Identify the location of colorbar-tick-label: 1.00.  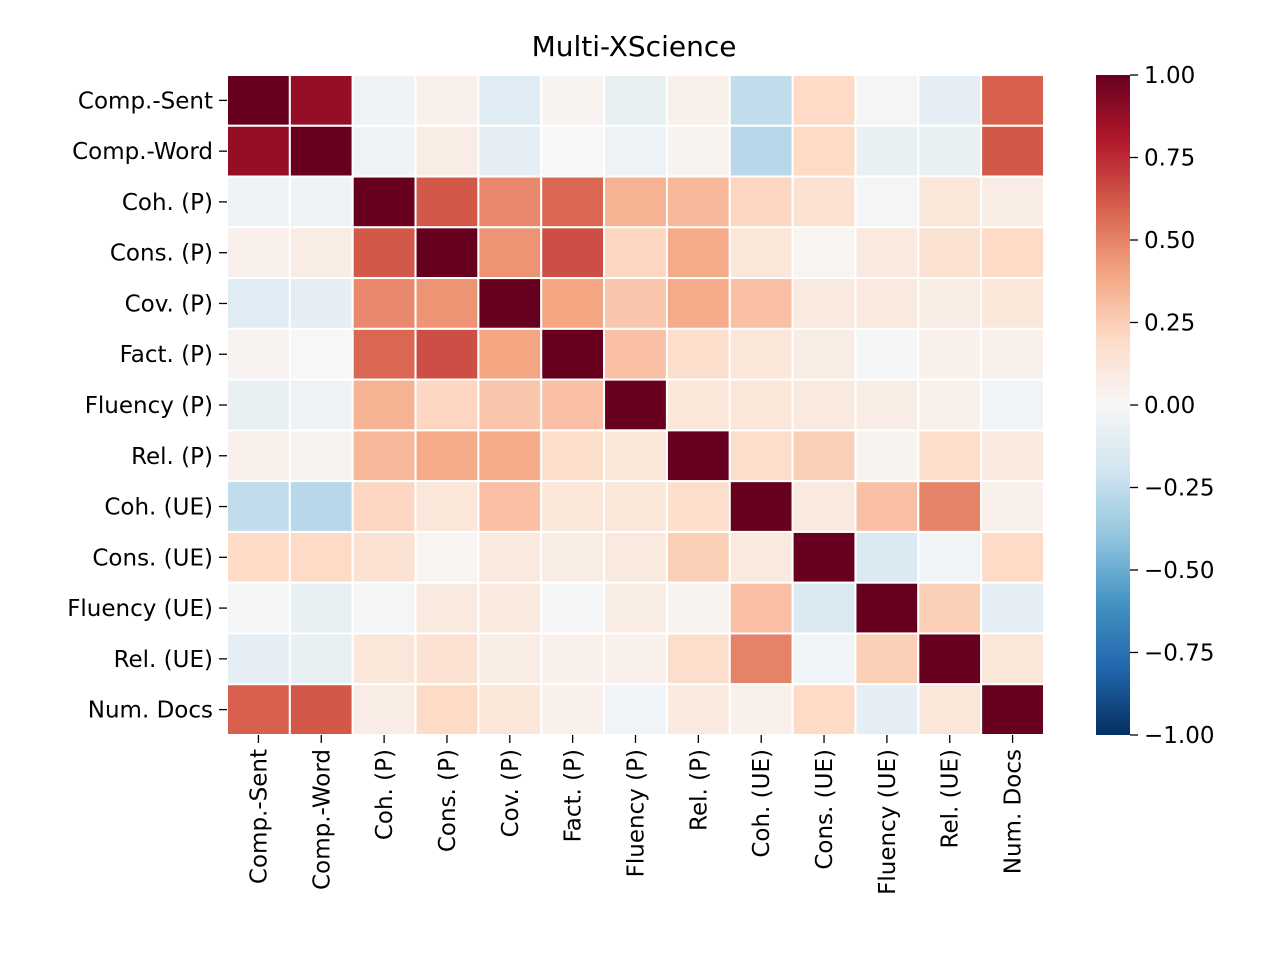
(1169, 76).